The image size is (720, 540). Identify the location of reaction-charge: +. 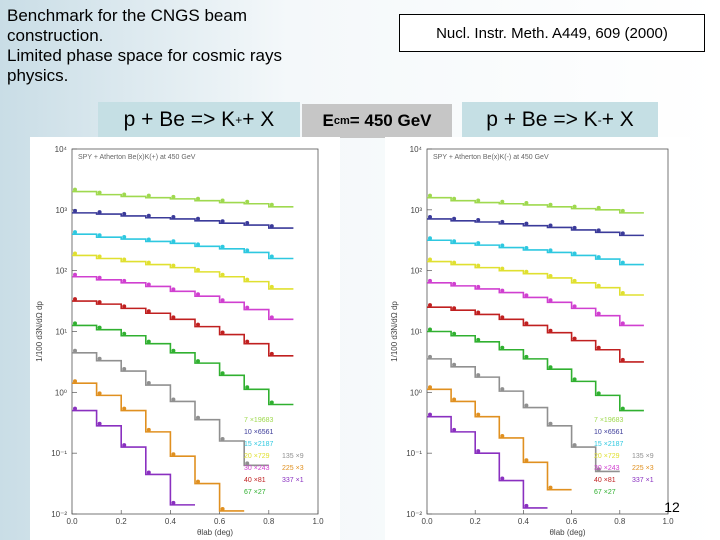
(239, 120).